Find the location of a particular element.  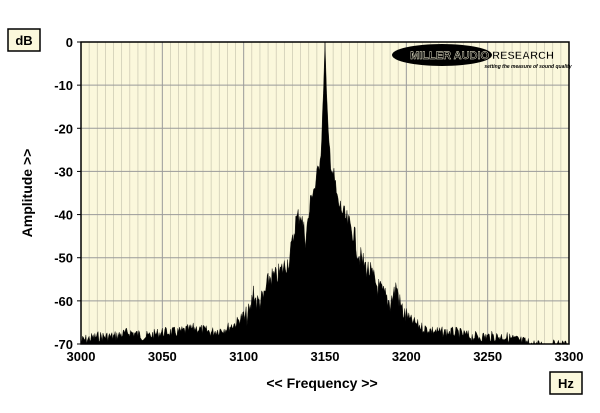

x-tick-label: 3000 is located at coordinates (81, 356).